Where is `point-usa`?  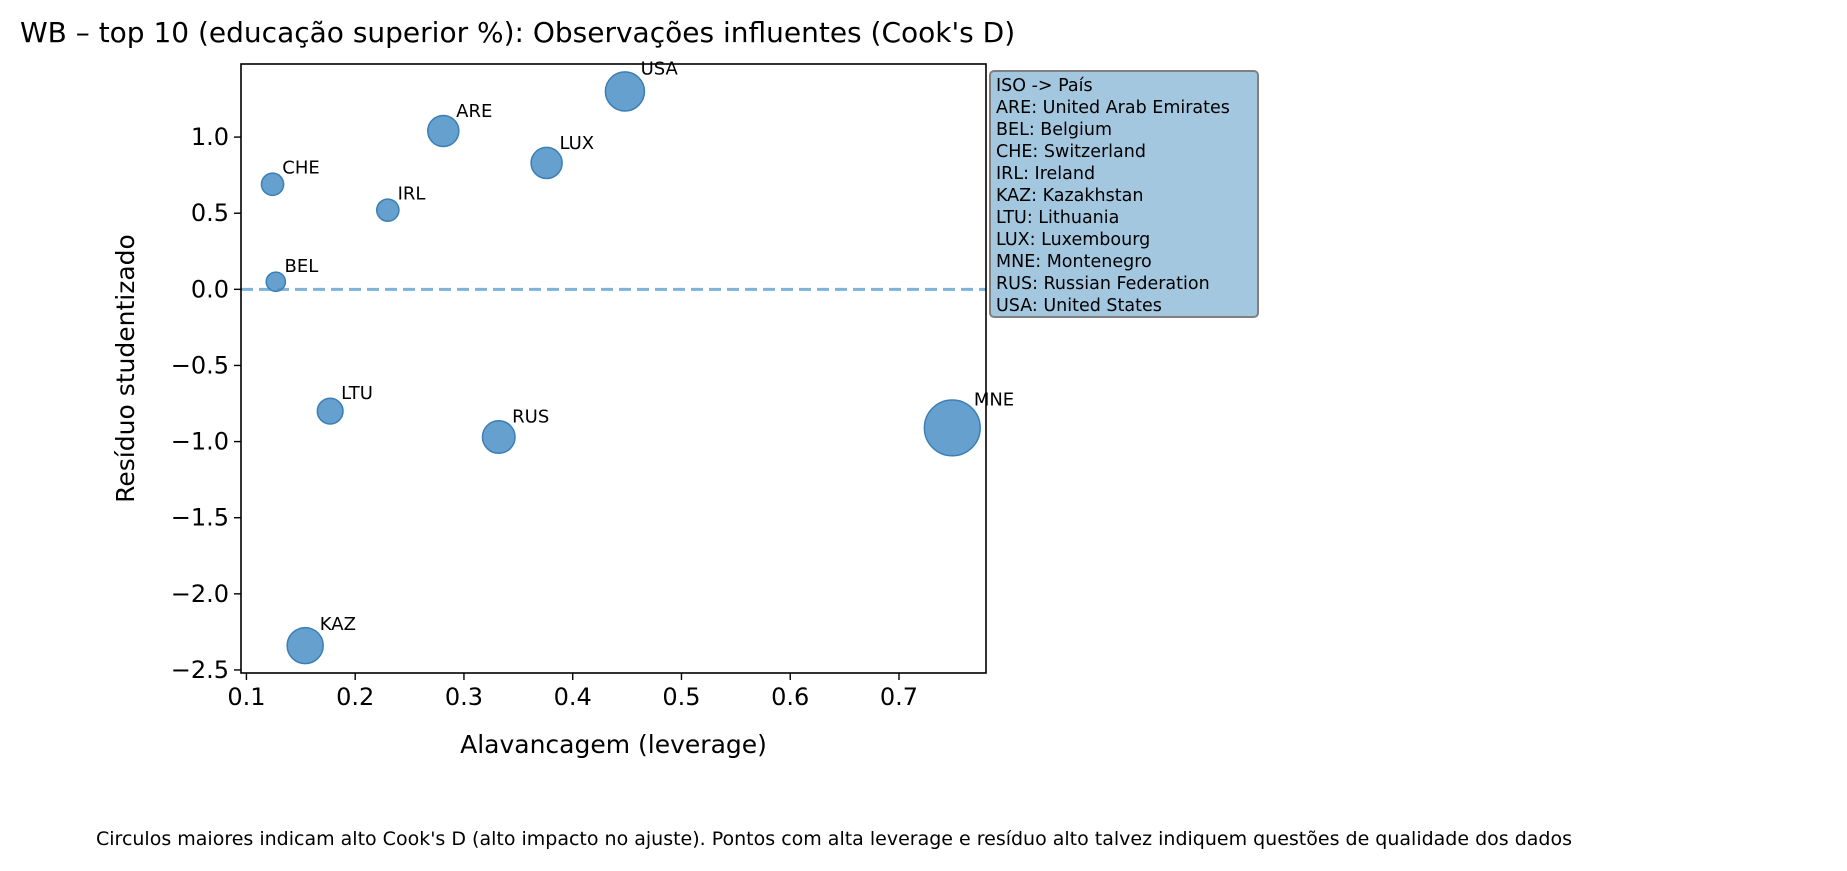 point-usa is located at coordinates (625, 91).